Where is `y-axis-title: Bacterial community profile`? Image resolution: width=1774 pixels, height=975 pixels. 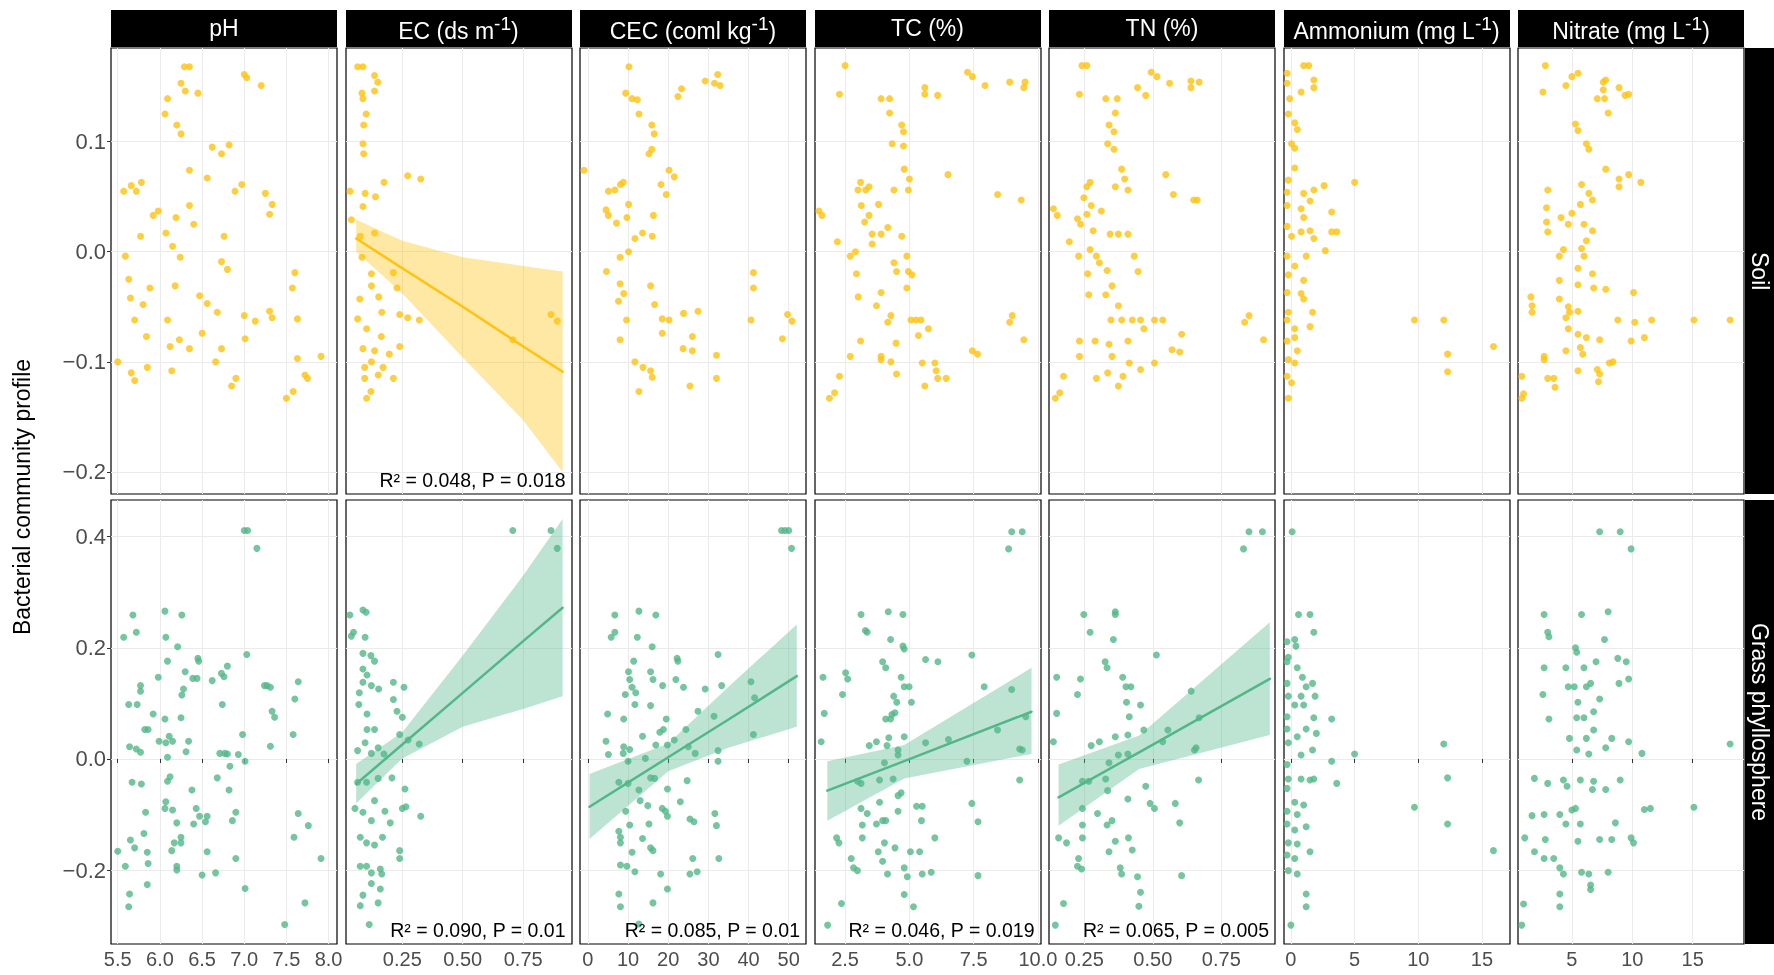
y-axis-title: Bacterial community profile is located at coordinates (22, 497).